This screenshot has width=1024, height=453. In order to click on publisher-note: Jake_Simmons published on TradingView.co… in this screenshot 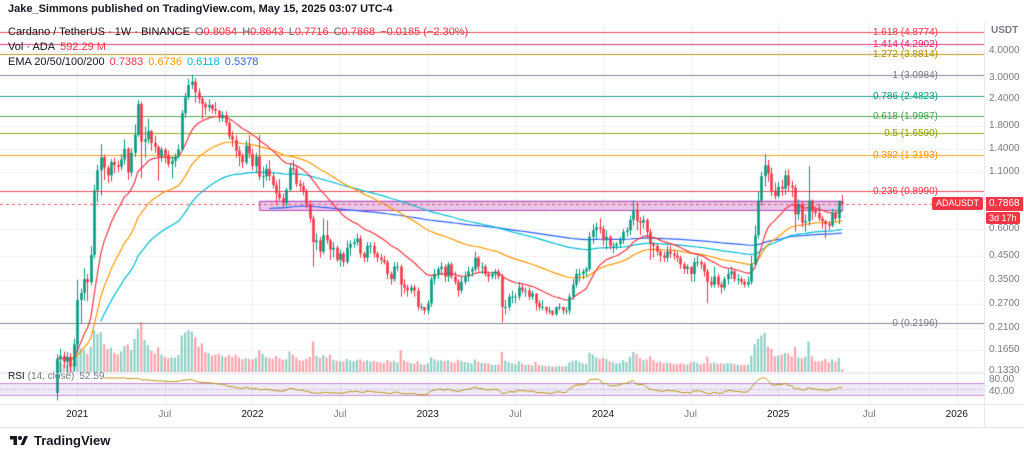, I will do `click(200, 9)`.